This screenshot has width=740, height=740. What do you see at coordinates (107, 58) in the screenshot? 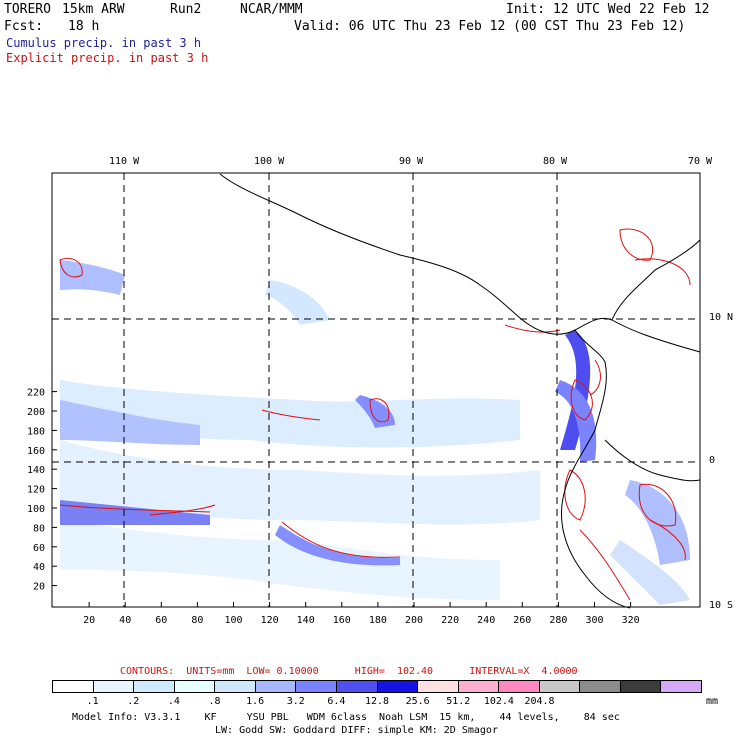
I see `explicit-legend: Explicit precip. in past 3 h` at bounding box center [107, 58].